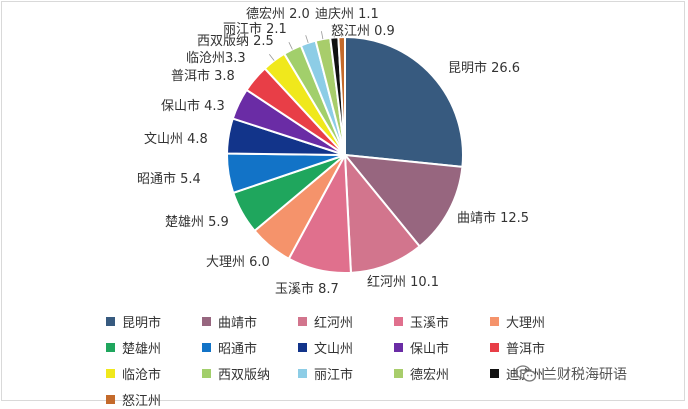  What do you see at coordinates (216, 58) in the screenshot?
I see `data-label: 临沧州3.3` at bounding box center [216, 58].